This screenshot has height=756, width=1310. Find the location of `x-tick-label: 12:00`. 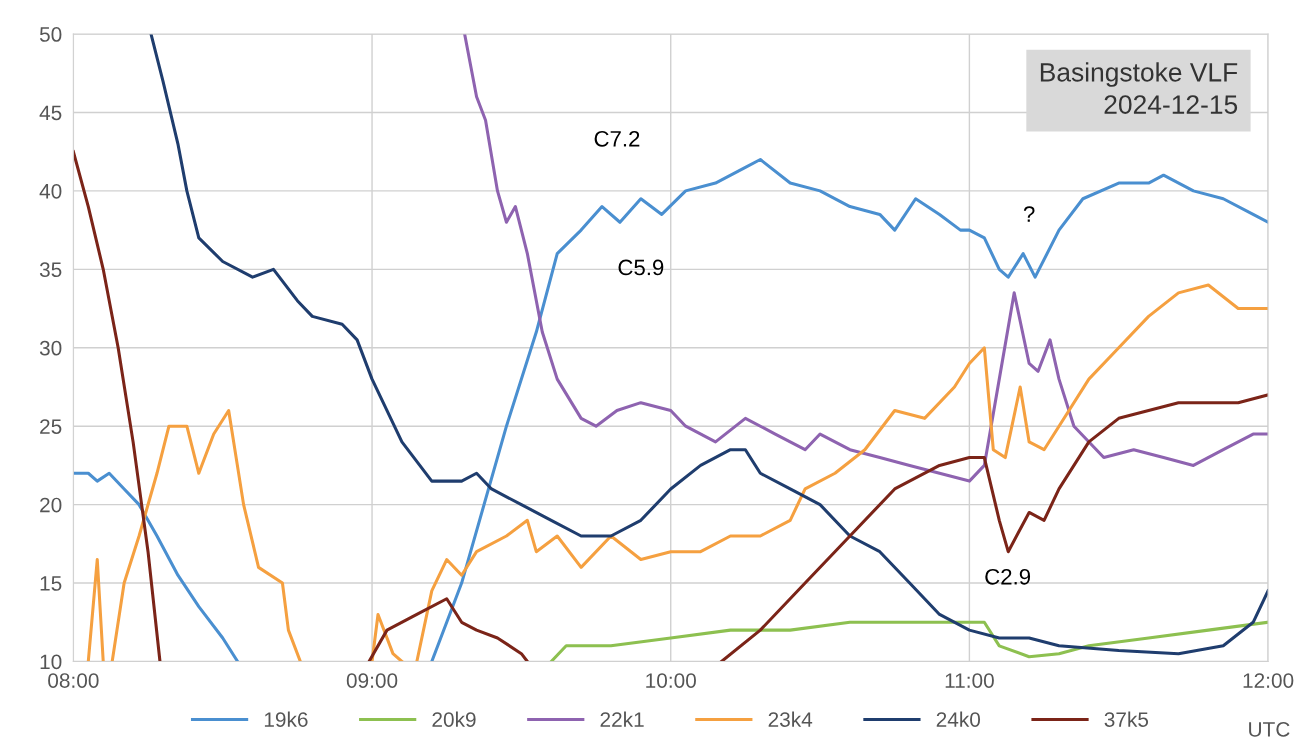

x-tick-label: 12:00 is located at coordinates (1268, 680).